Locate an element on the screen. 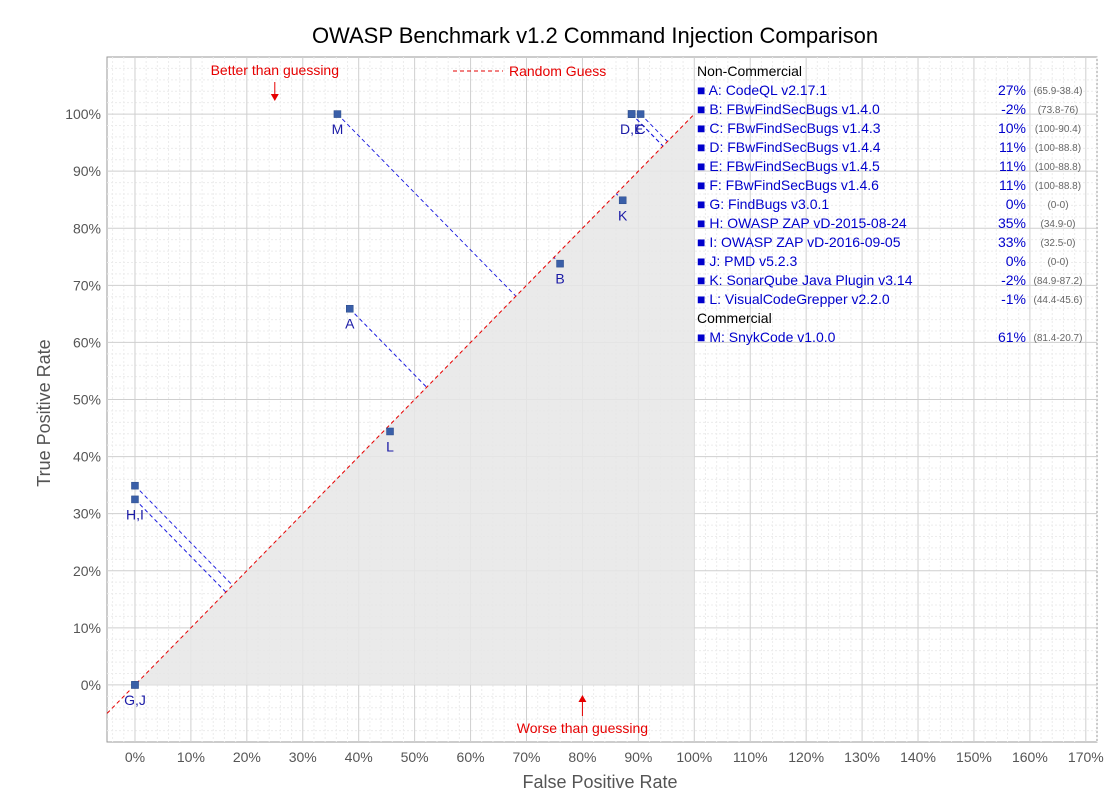 Image resolution: width=1120 pixels, height=800 pixels. point-label: M is located at coordinates (338, 129).